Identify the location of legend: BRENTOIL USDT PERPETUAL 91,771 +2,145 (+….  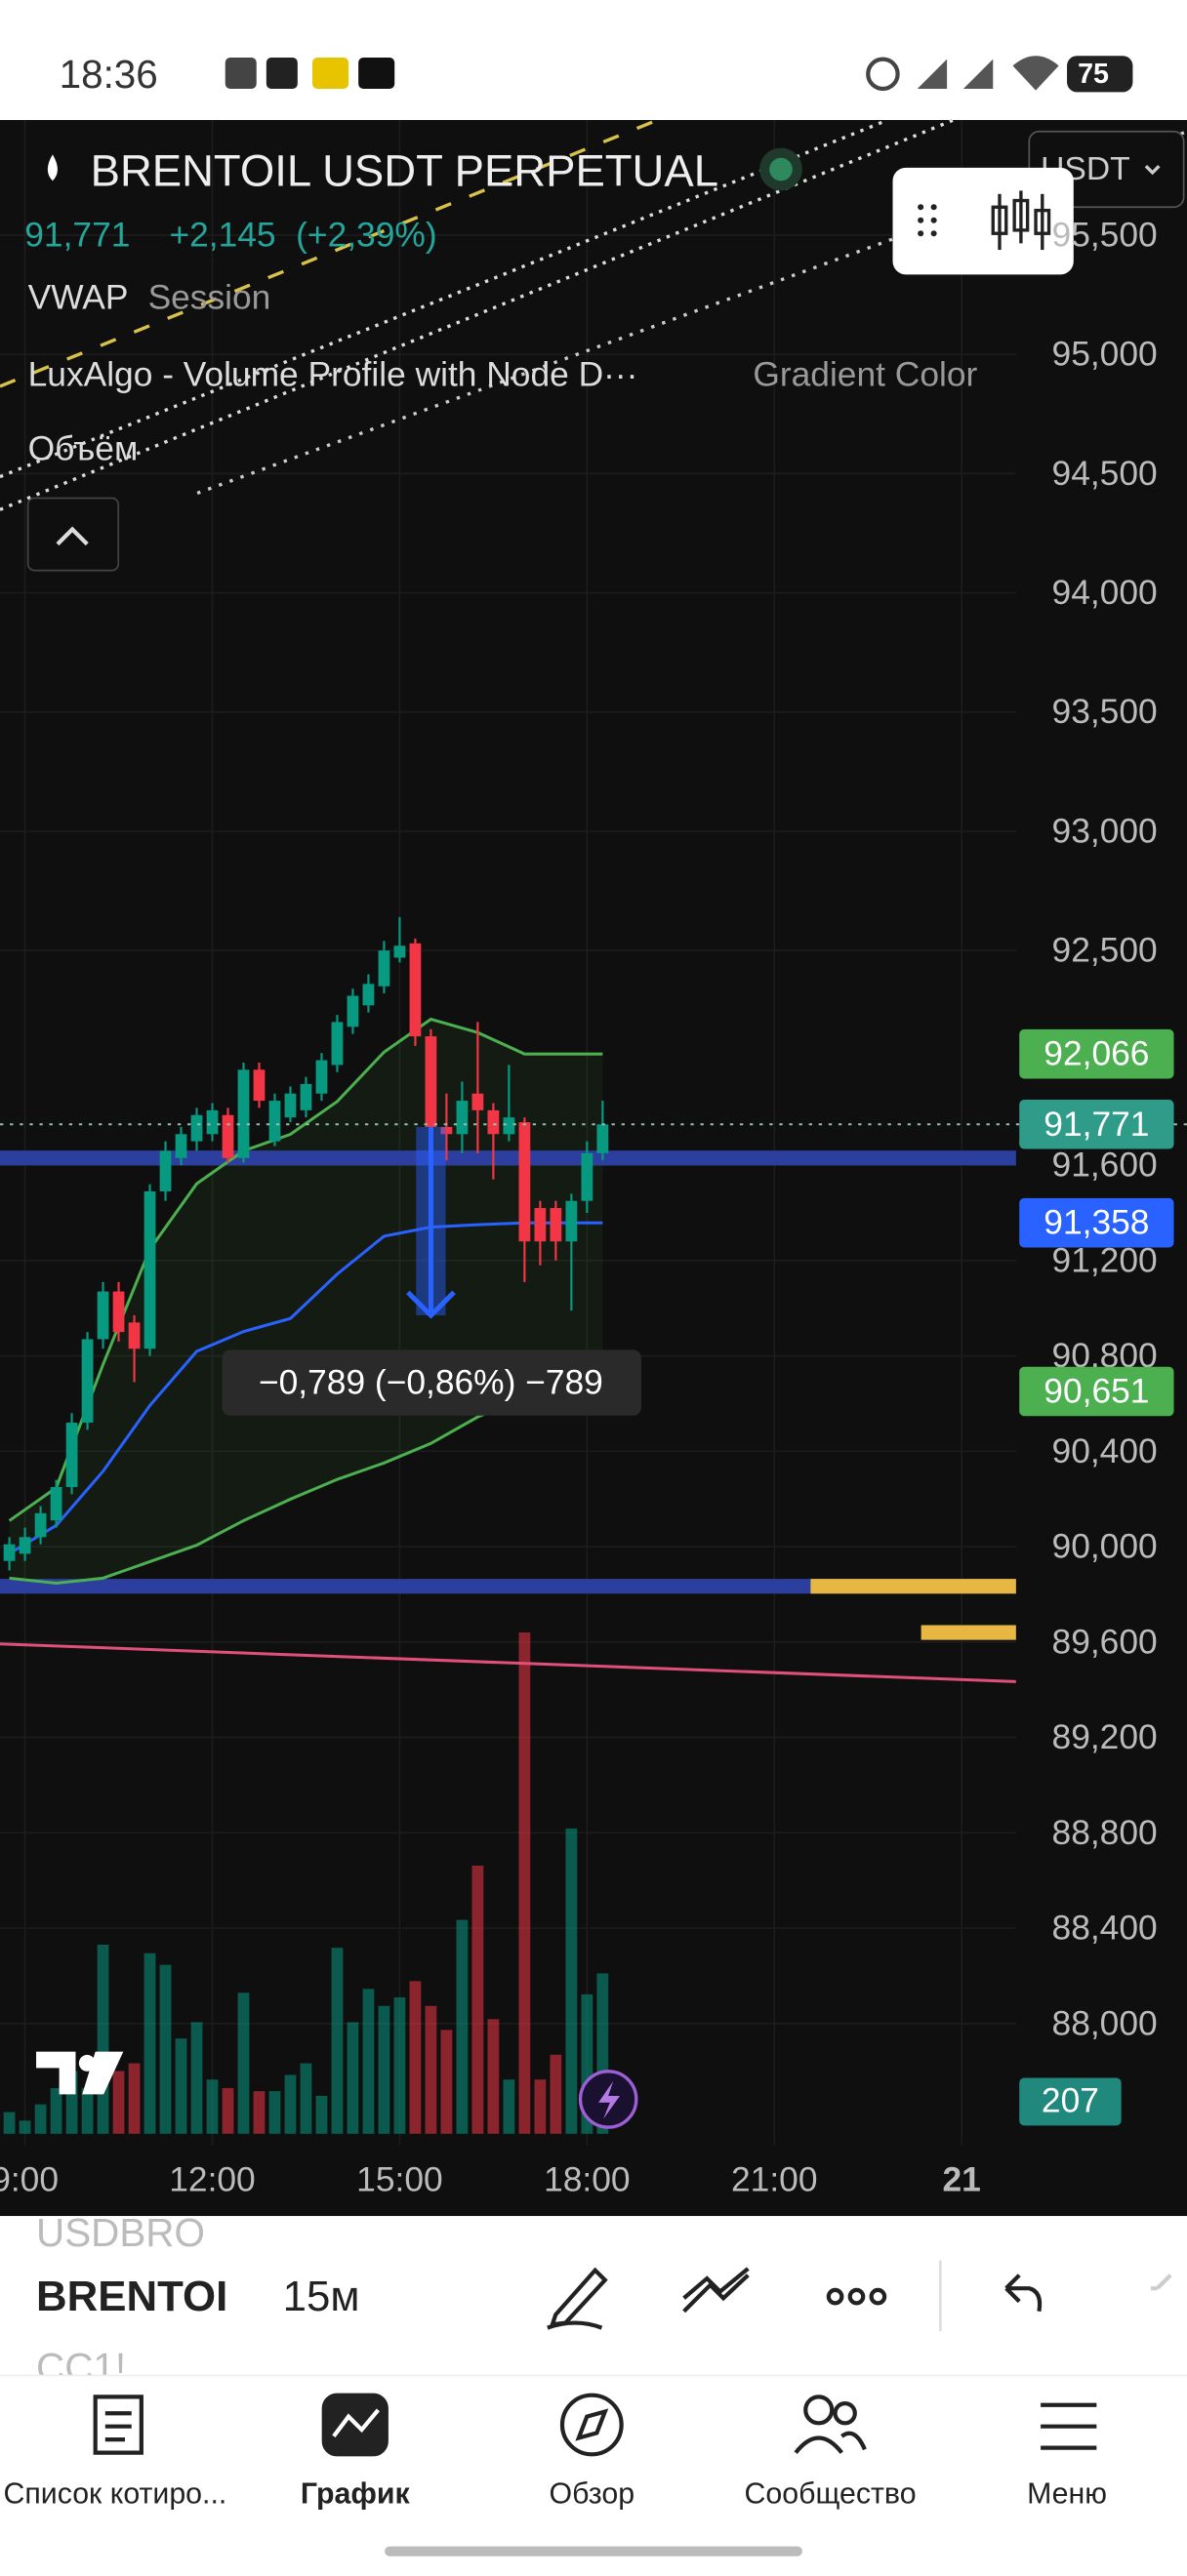
(500, 359).